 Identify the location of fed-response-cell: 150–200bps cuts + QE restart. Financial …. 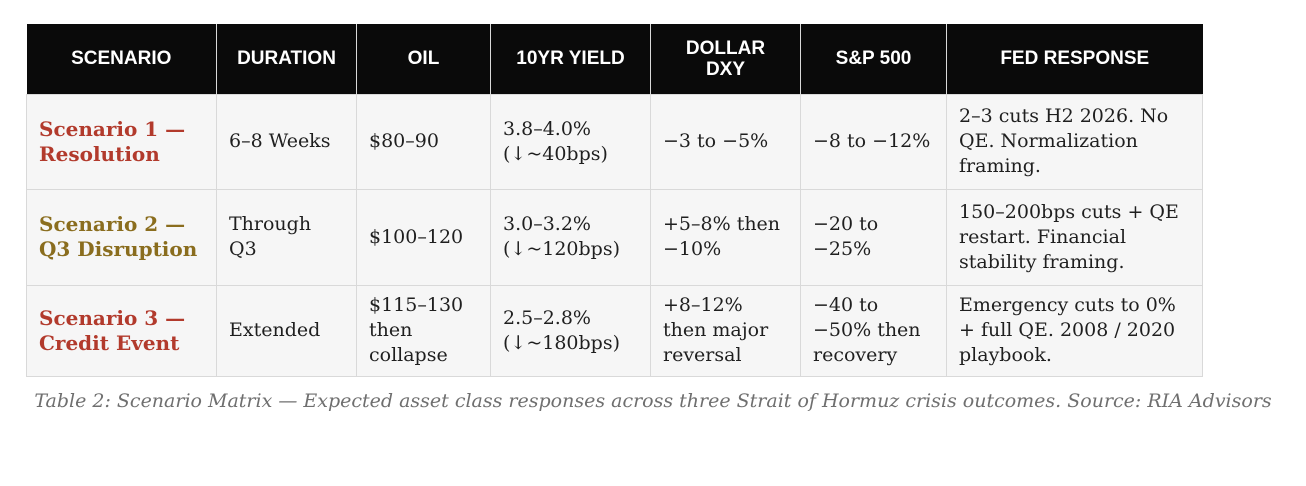
(1074, 237).